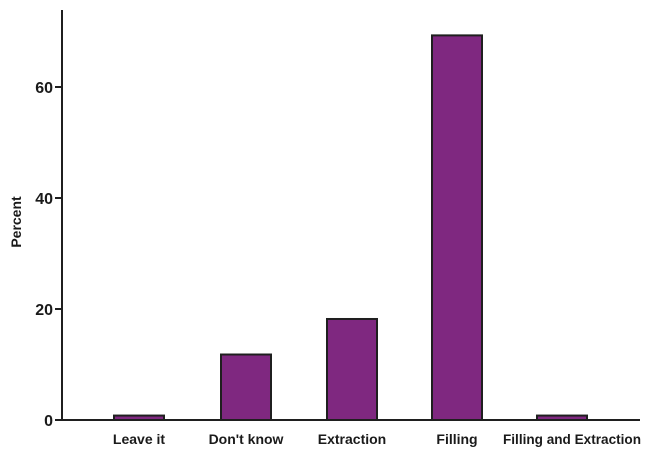  What do you see at coordinates (572, 439) in the screenshot?
I see `x-tick-label: Filling and Extraction` at bounding box center [572, 439].